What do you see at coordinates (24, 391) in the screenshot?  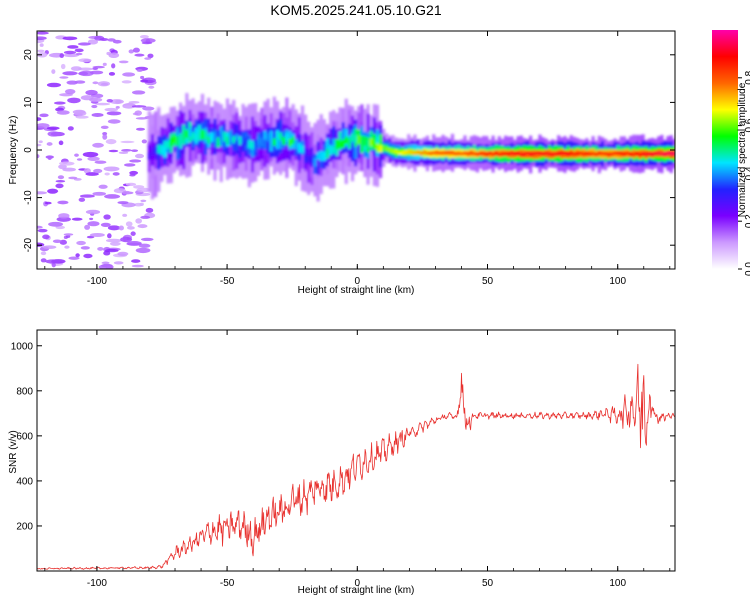 I see `snr-y-tick-label: 800` at bounding box center [24, 391].